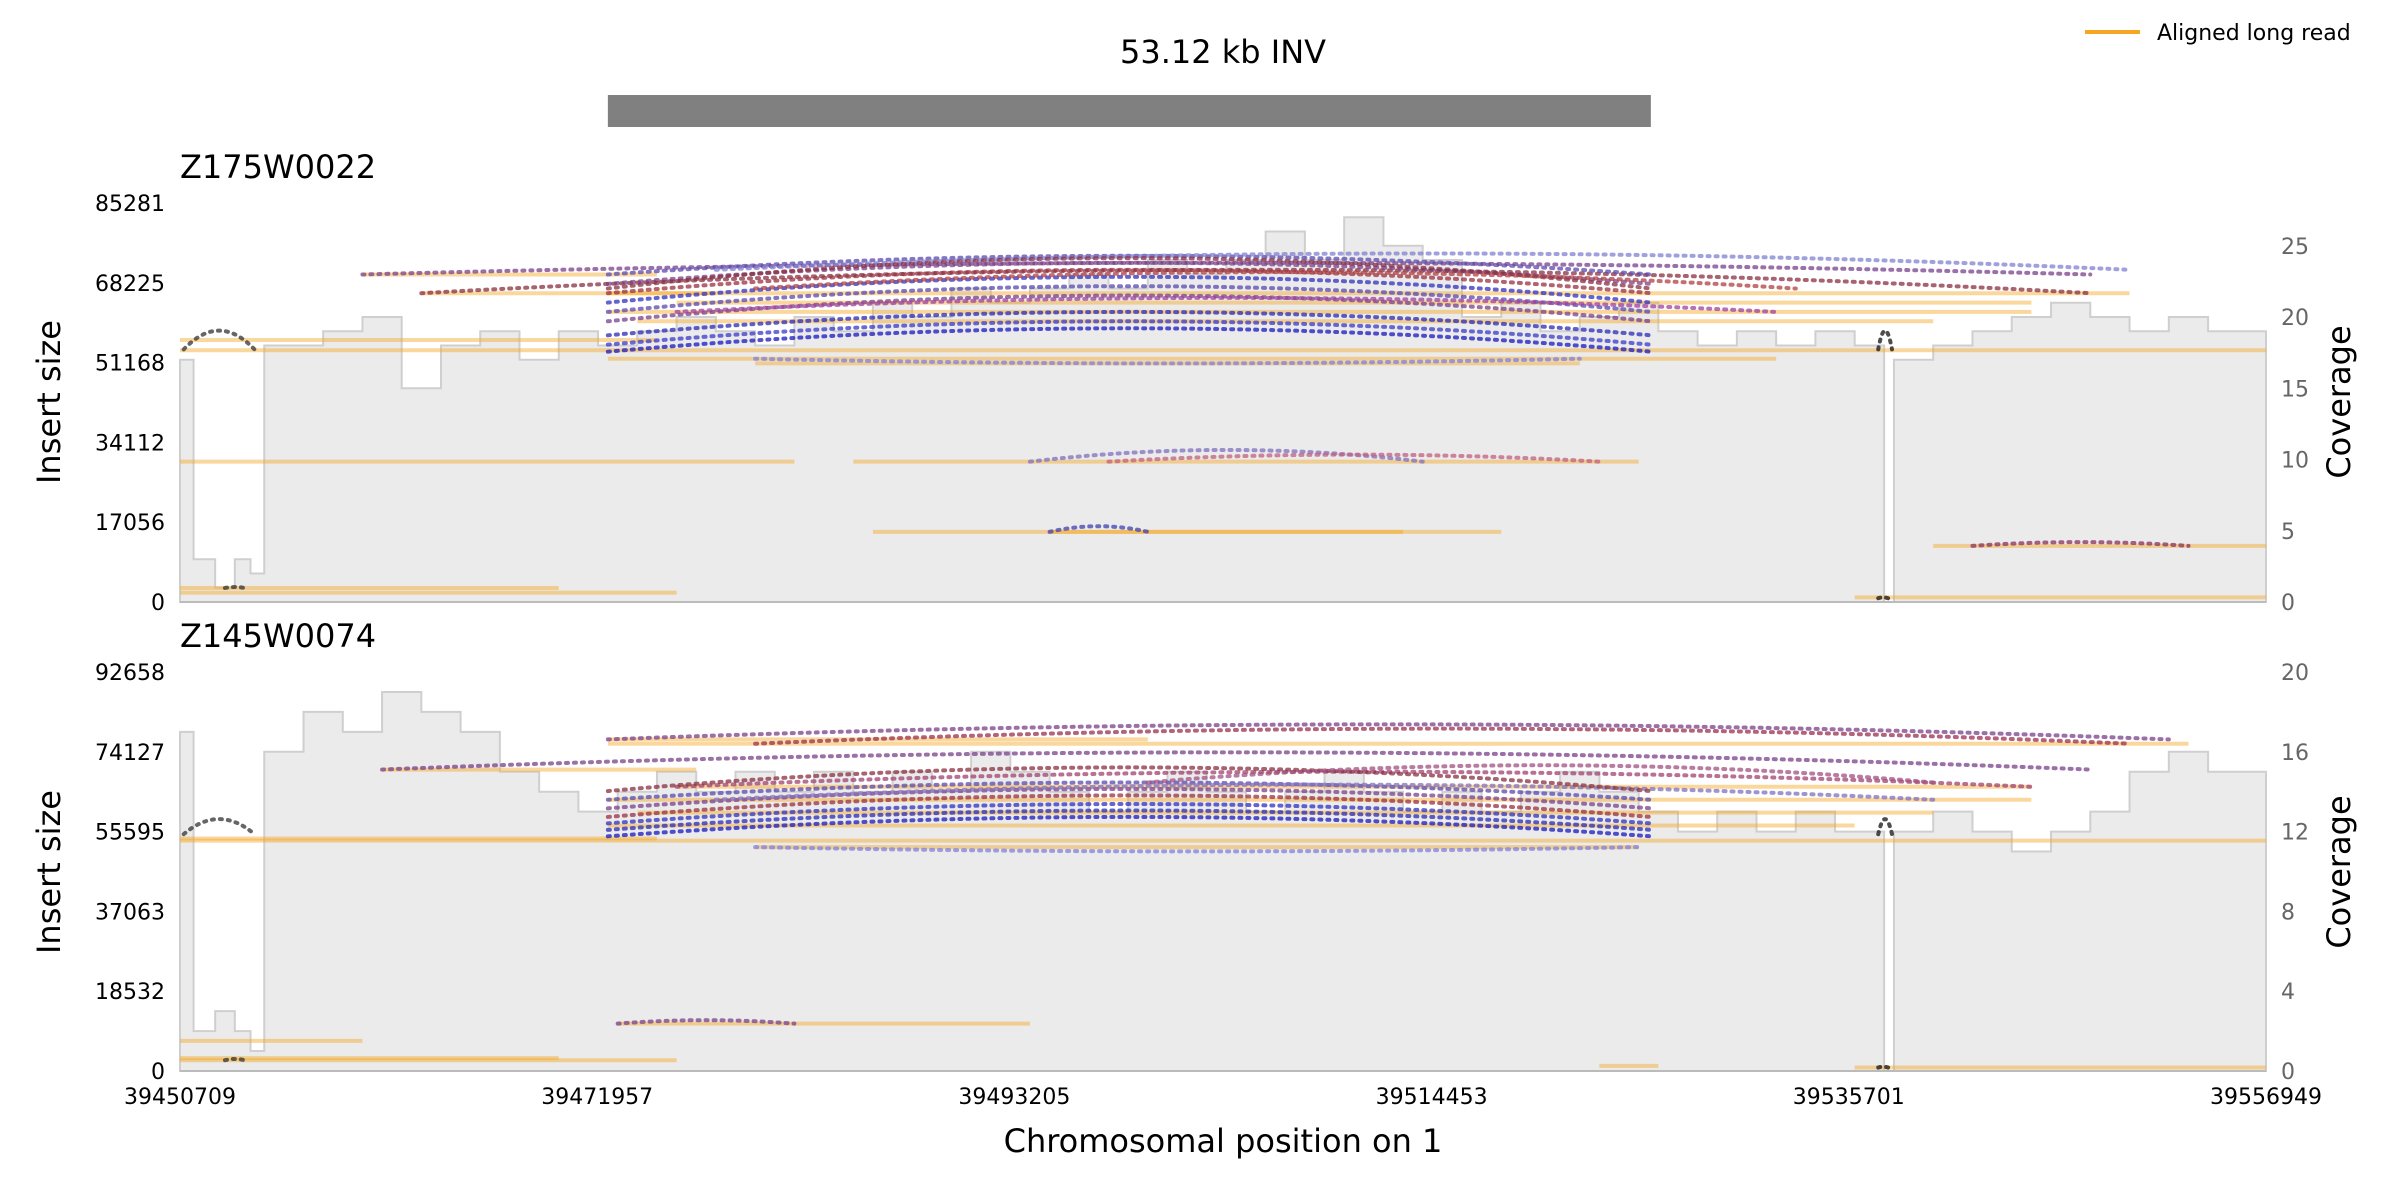 This screenshot has width=2400, height=1200. What do you see at coordinates (2295, 389) in the screenshot?
I see `coverage-tick-label: 15` at bounding box center [2295, 389].